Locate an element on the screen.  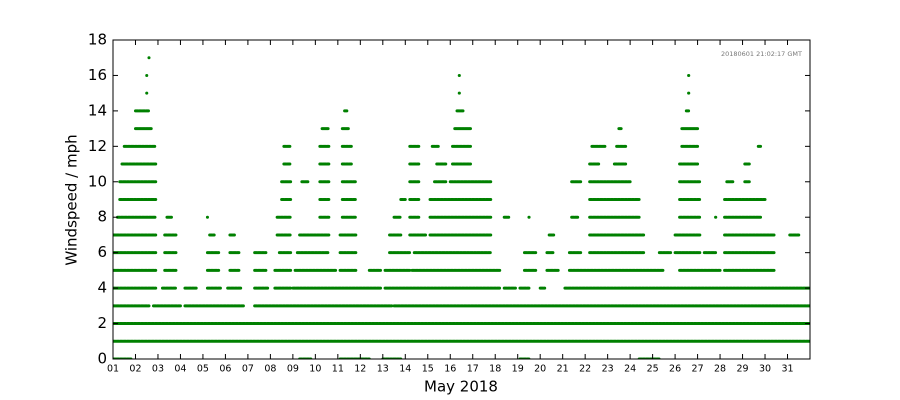
y-tick-label: 4 is located at coordinates (102, 288).